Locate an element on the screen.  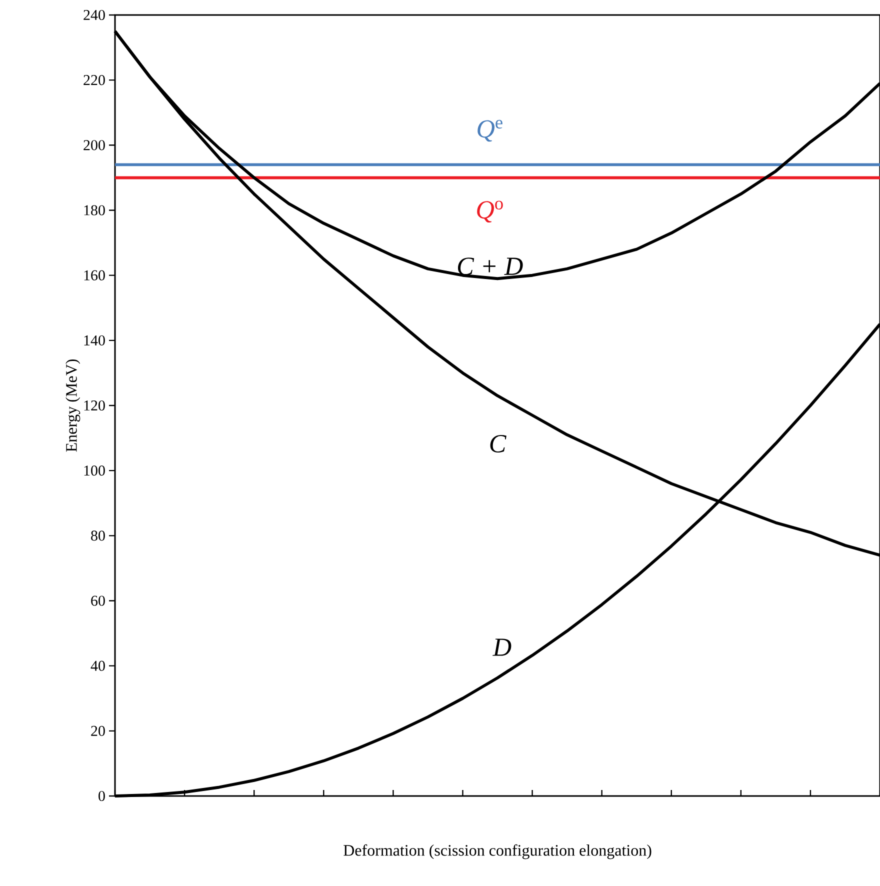
y-tick-label: 40 is located at coordinates (97, 665).